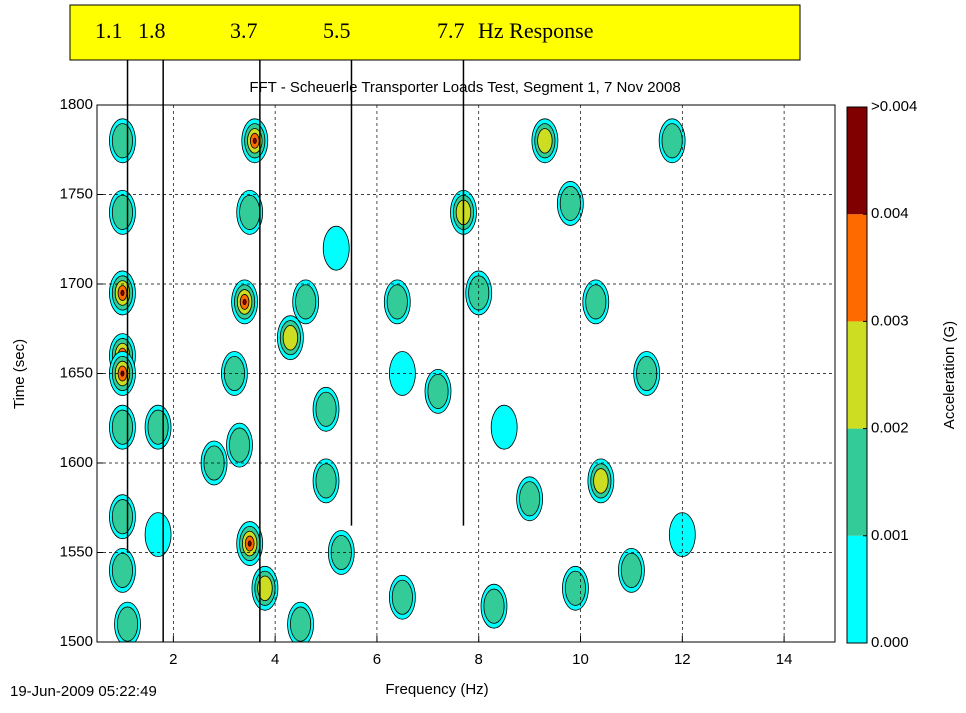  I want to click on y-tick-label: 1550, so click(76, 551).